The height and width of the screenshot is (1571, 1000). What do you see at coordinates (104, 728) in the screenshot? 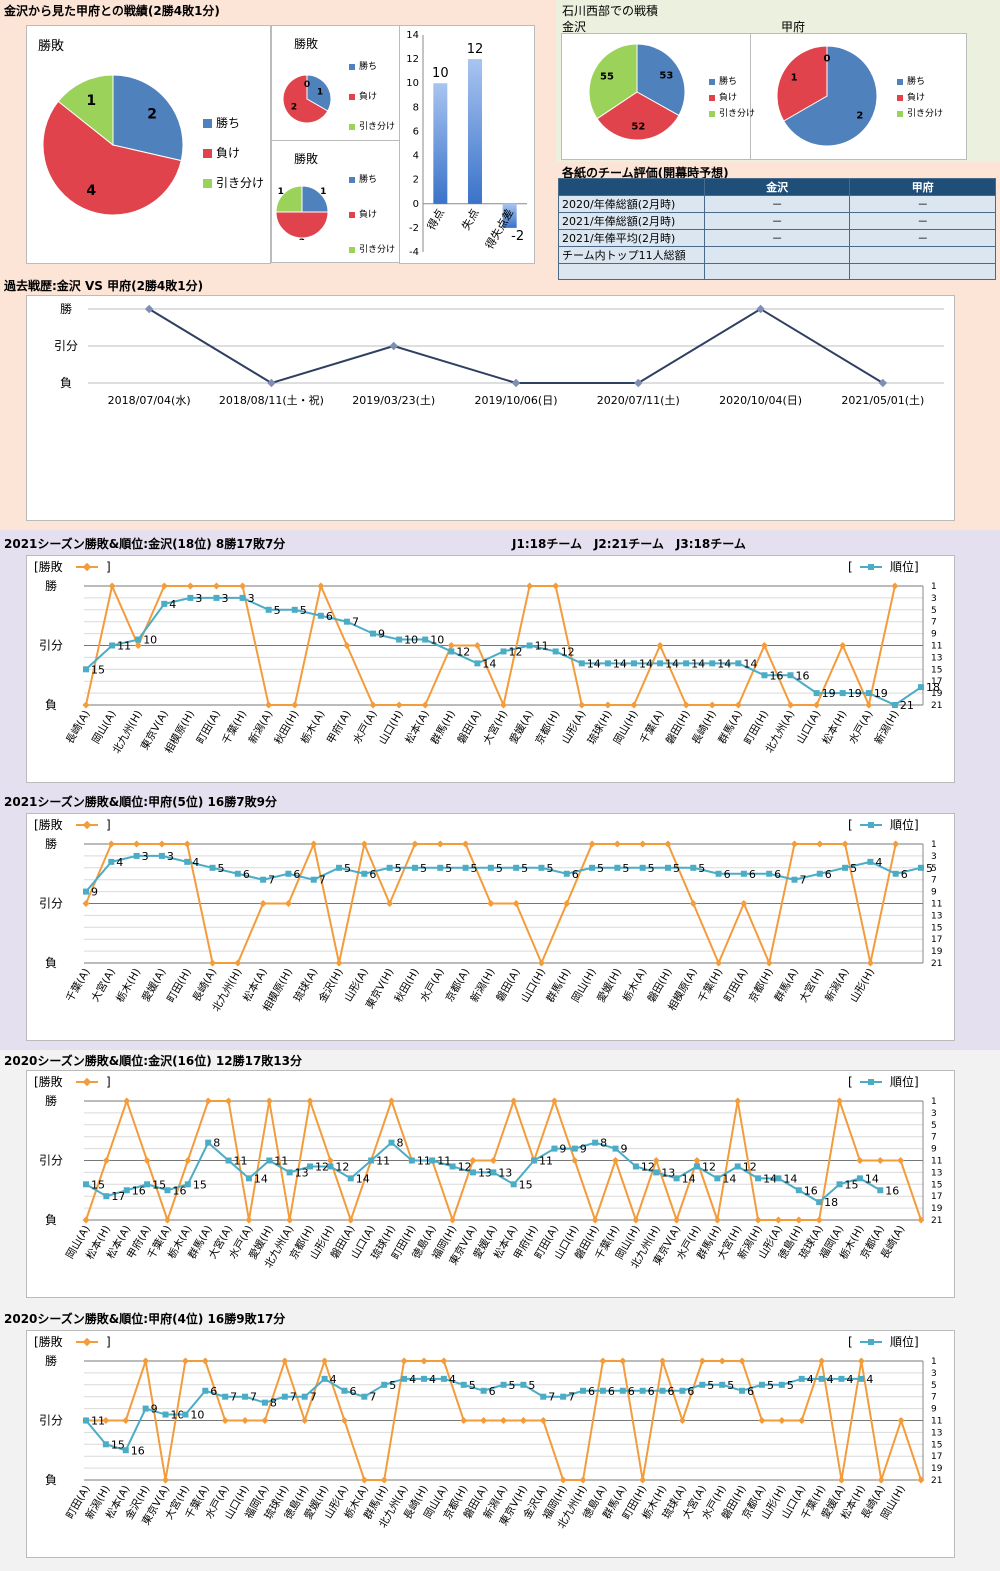
I see `opponent-label: 岡山(A)` at bounding box center [104, 728].